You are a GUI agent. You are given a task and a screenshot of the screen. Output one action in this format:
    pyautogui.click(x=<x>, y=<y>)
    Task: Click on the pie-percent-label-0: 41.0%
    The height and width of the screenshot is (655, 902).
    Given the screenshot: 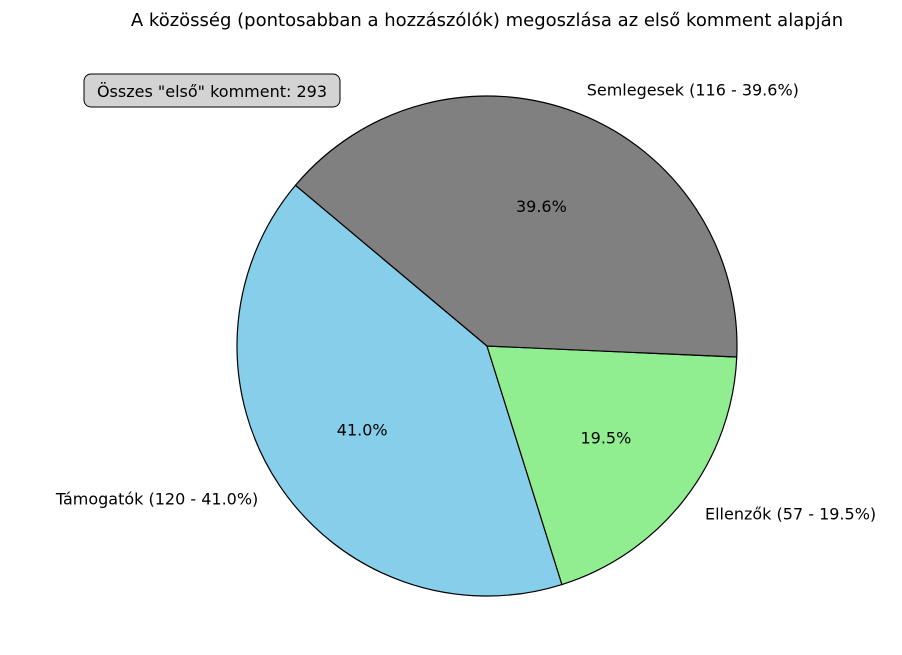 What is the action you would take?
    pyautogui.click(x=362, y=429)
    